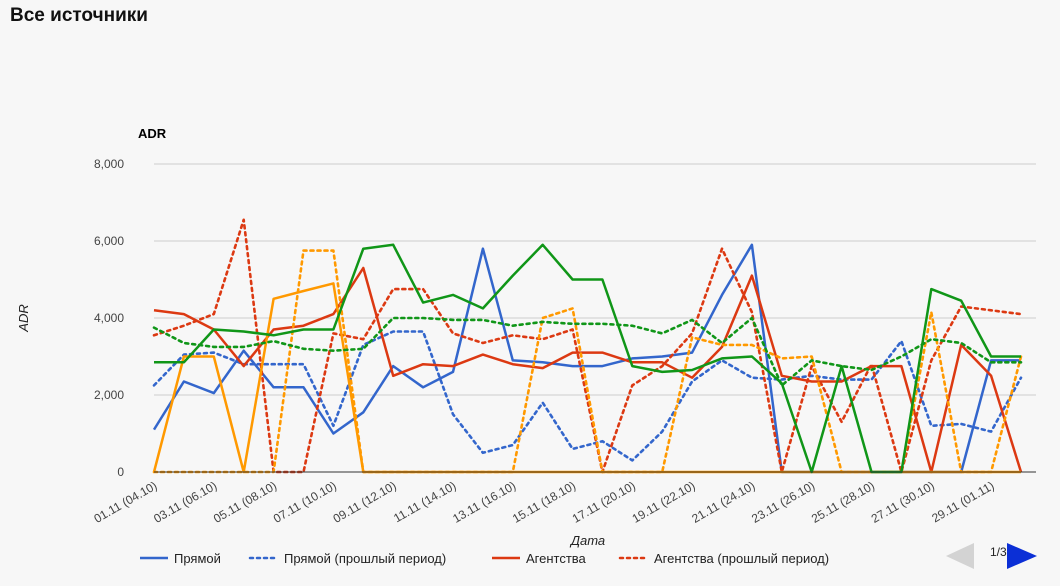  What do you see at coordinates (587, 540) in the screenshot?
I see `x-axis-title: Дата` at bounding box center [587, 540].